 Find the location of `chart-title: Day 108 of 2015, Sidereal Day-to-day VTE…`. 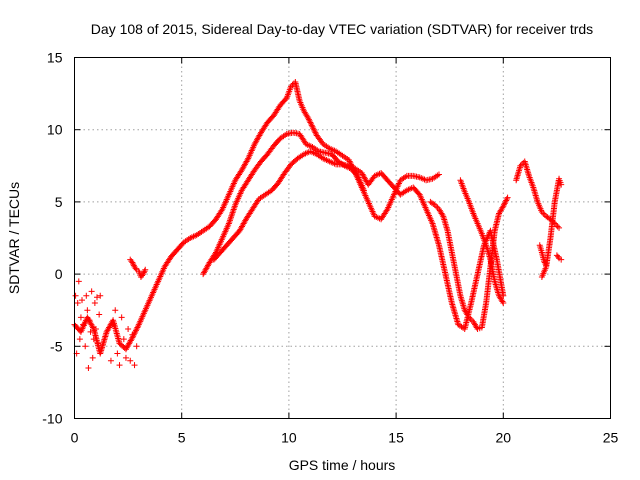

chart-title: Day 108 of 2015, Sidereal Day-to-day VTE… is located at coordinates (342, 29).